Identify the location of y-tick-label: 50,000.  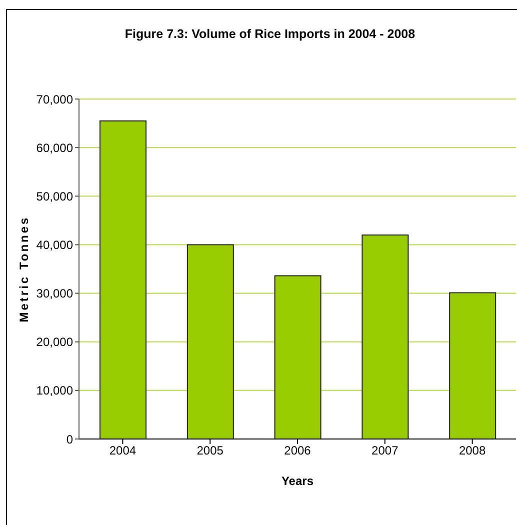
(55, 196).